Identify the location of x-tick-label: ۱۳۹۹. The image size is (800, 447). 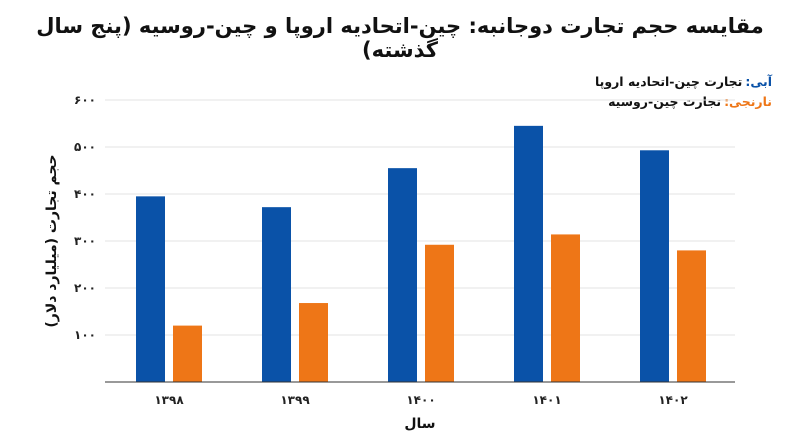
(295, 400).